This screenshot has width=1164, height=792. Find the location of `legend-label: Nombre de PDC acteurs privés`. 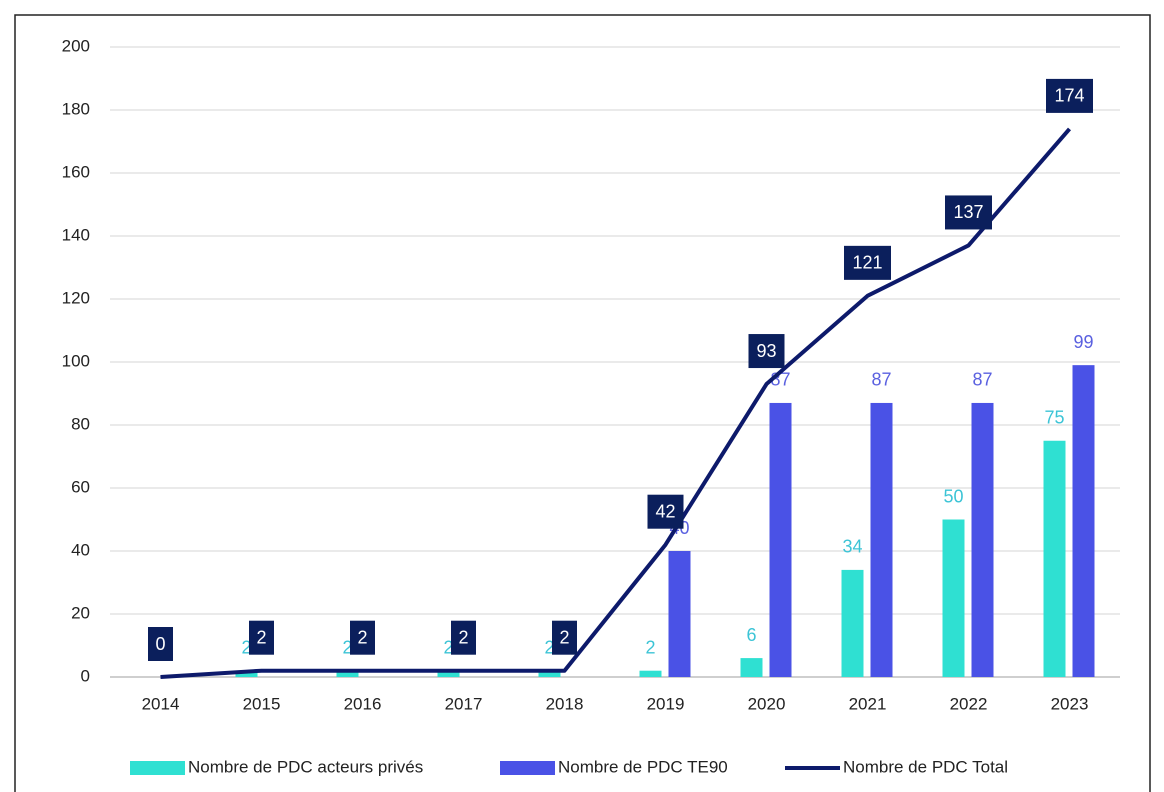

legend-label: Nombre de PDC acteurs privés is located at coordinates (305, 766).